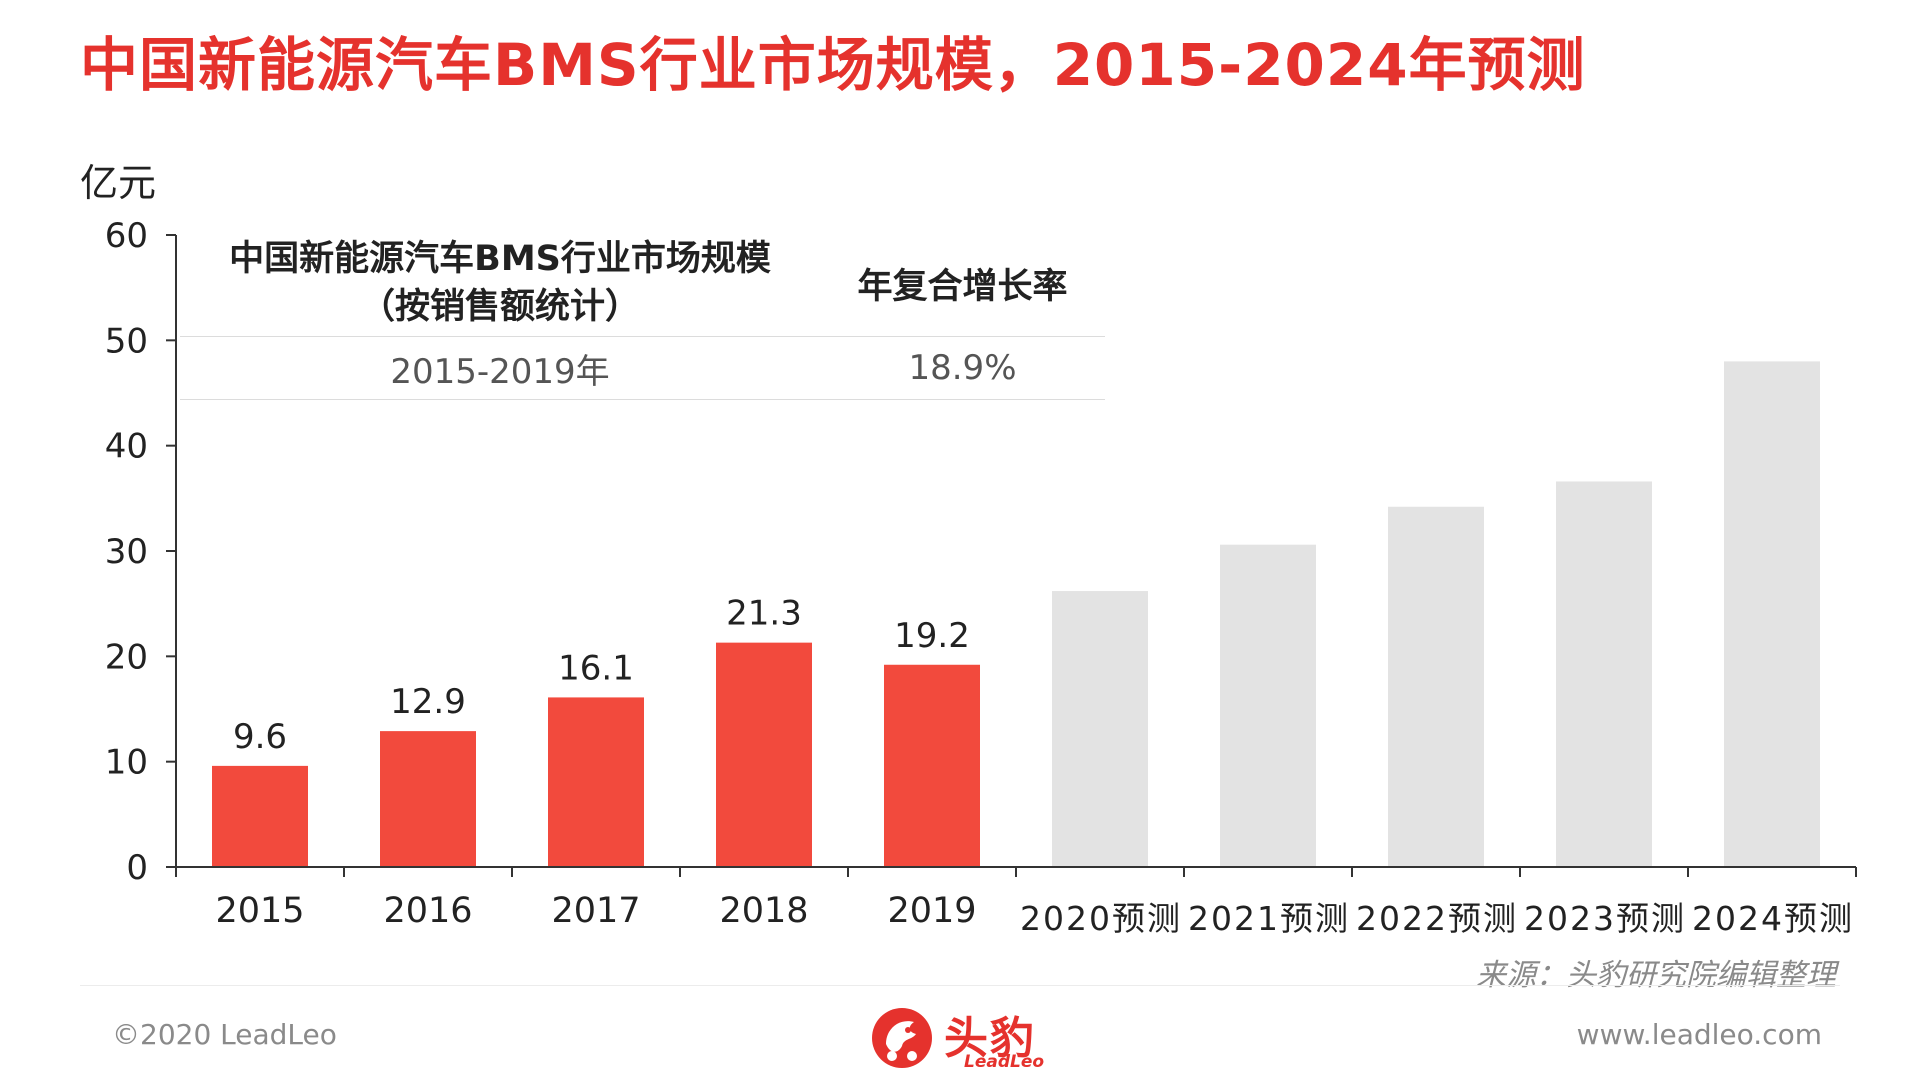  Describe the element at coordinates (126, 341) in the screenshot. I see `y-tick-label: 50` at that location.